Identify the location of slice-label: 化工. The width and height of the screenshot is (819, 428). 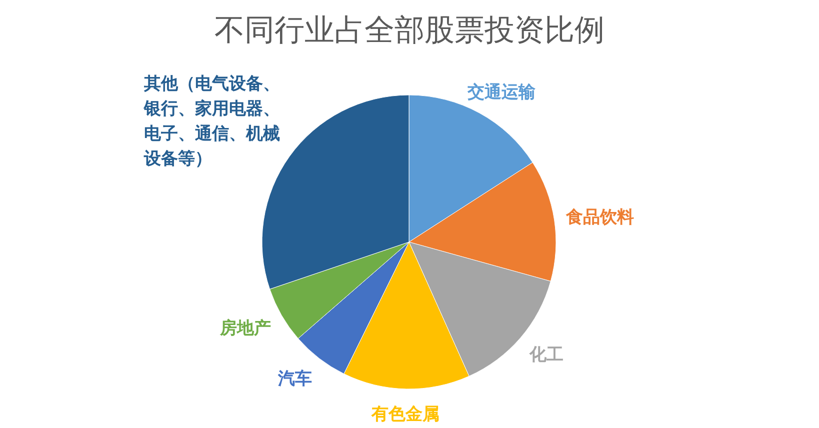
(546, 354).